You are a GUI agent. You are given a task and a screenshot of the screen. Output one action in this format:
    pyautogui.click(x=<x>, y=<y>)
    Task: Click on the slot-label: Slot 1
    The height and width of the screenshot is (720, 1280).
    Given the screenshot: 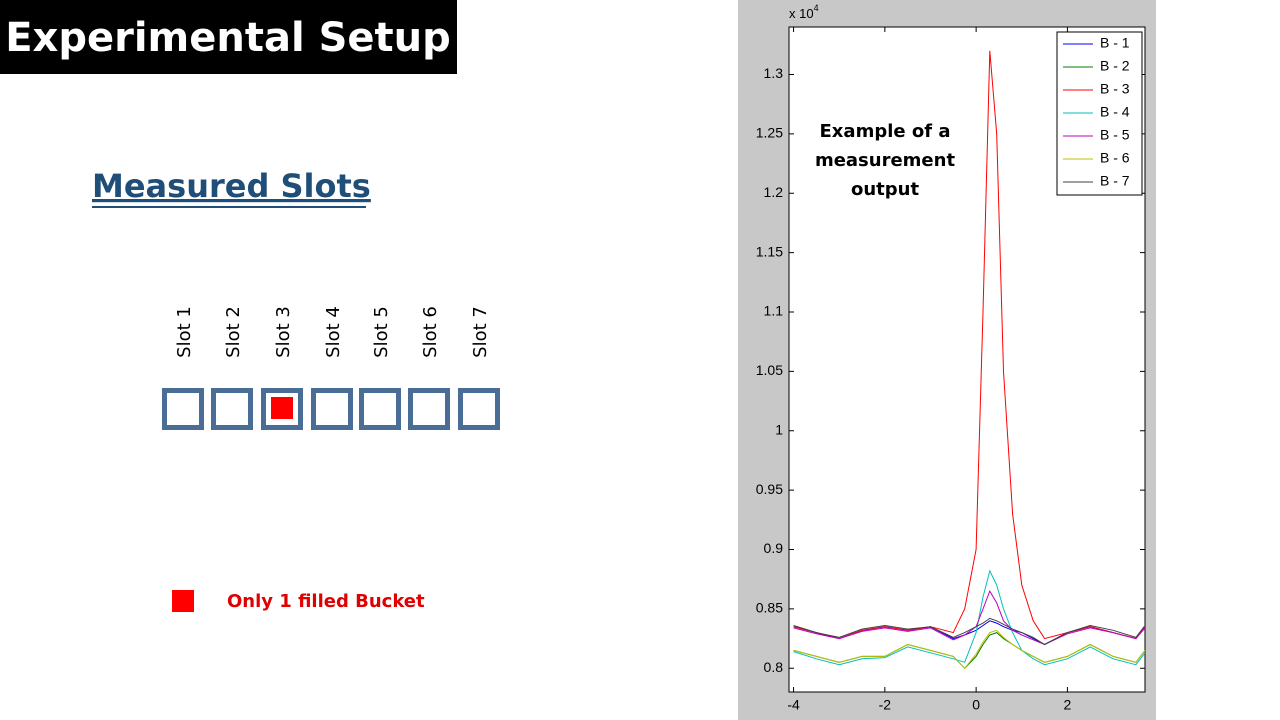 What is the action you would take?
    pyautogui.click(x=184, y=332)
    